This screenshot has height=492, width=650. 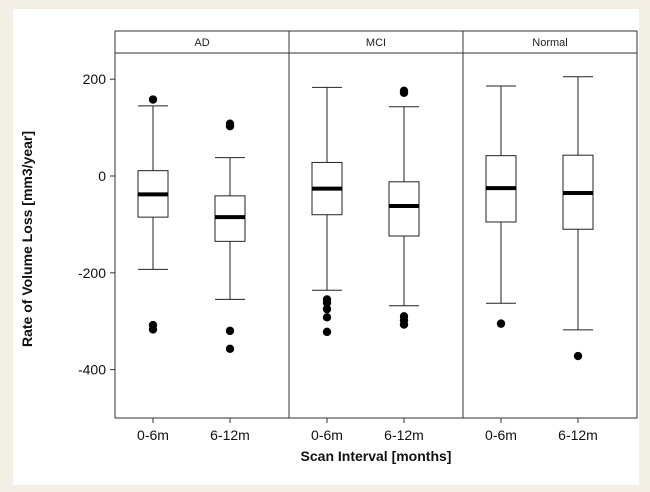 I want to click on x-axis-title: Scan Interval [months], so click(x=376, y=456).